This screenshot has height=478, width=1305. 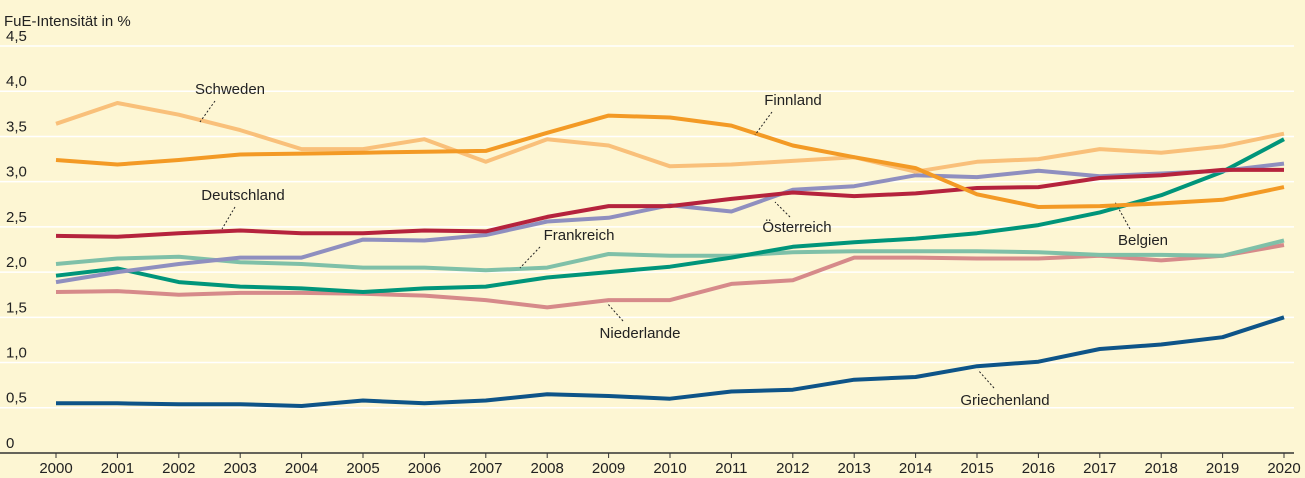 I want to click on series-label: Deutschland, so click(x=242, y=195).